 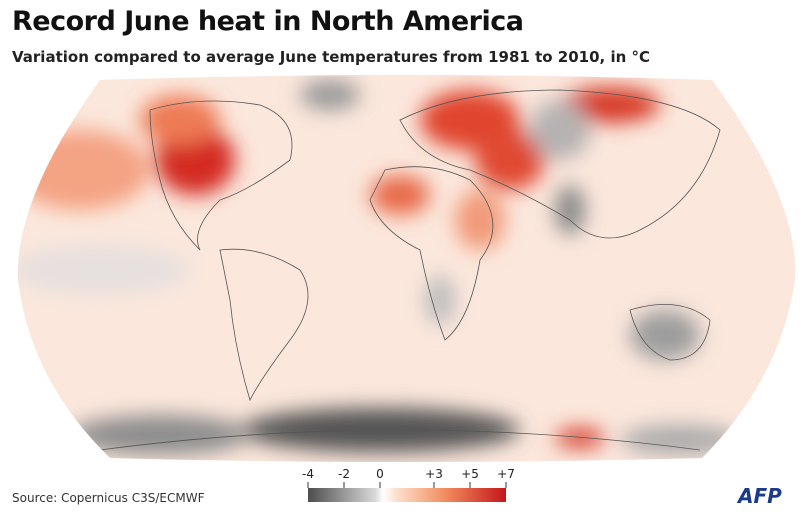 I want to click on tick-label: -4, so click(x=308, y=474).